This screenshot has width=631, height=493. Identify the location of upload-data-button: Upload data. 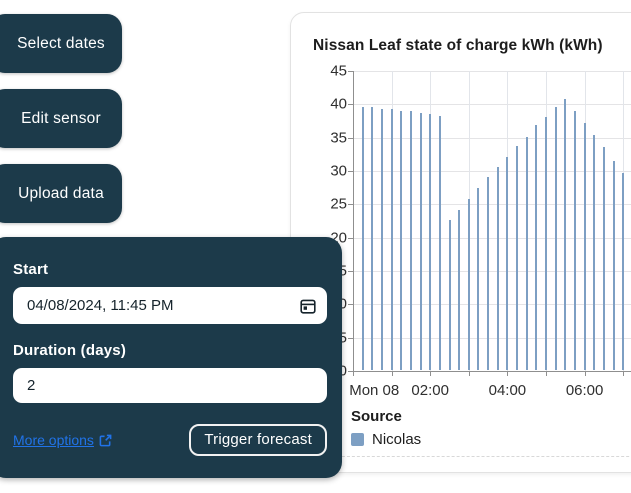
(61, 193).